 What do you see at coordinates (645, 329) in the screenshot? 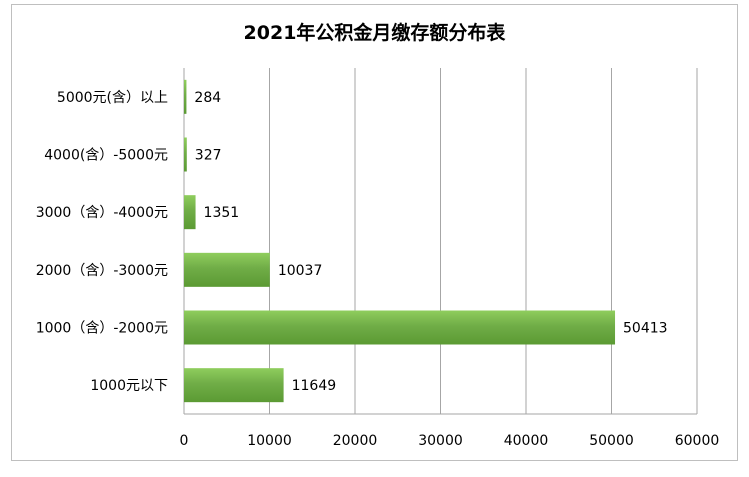
I see `value-label-4: 50413` at bounding box center [645, 329].